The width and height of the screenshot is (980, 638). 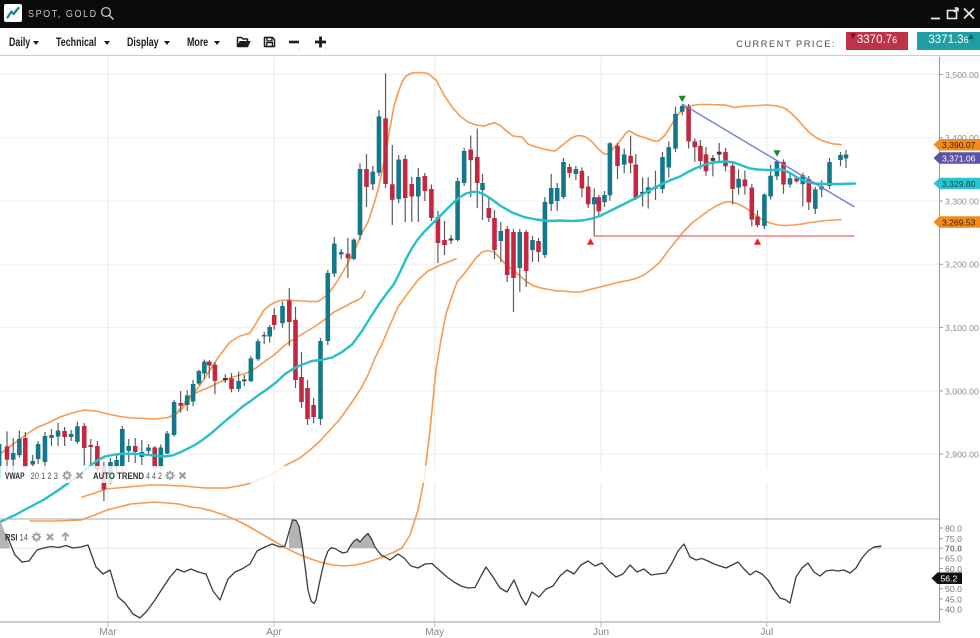 I want to click on svg-text: VWAP, so click(x=15, y=476).